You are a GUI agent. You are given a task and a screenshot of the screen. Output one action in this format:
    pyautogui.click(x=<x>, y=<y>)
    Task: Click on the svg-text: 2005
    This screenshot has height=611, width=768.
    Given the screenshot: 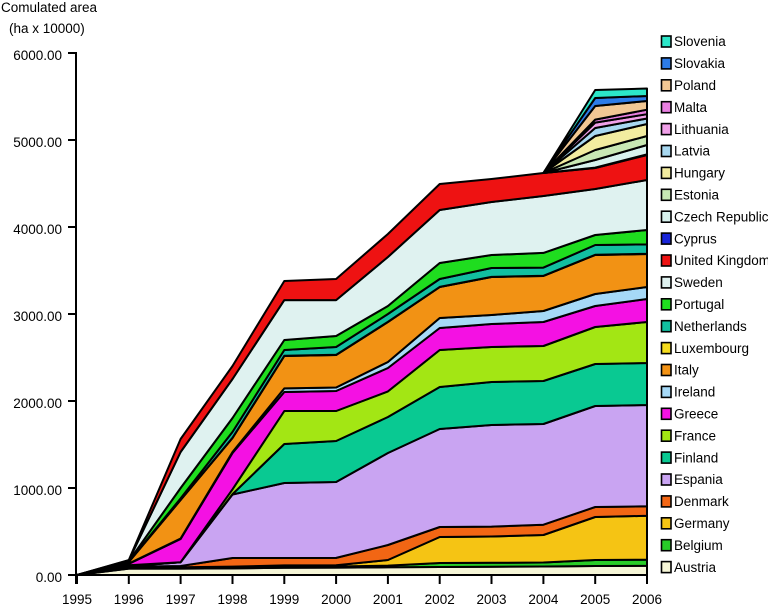 What is the action you would take?
    pyautogui.click(x=595, y=599)
    